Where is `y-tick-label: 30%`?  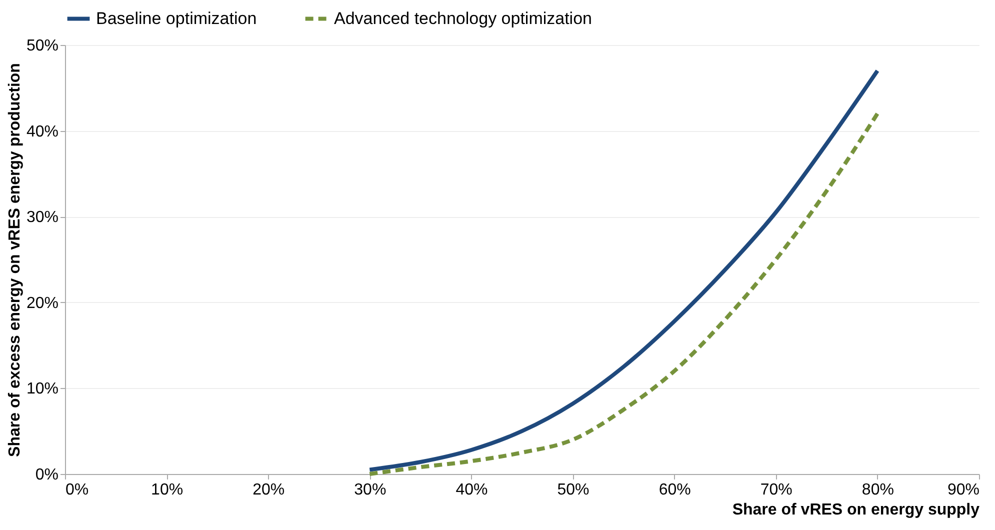 y-tick-label: 30% is located at coordinates (42, 217).